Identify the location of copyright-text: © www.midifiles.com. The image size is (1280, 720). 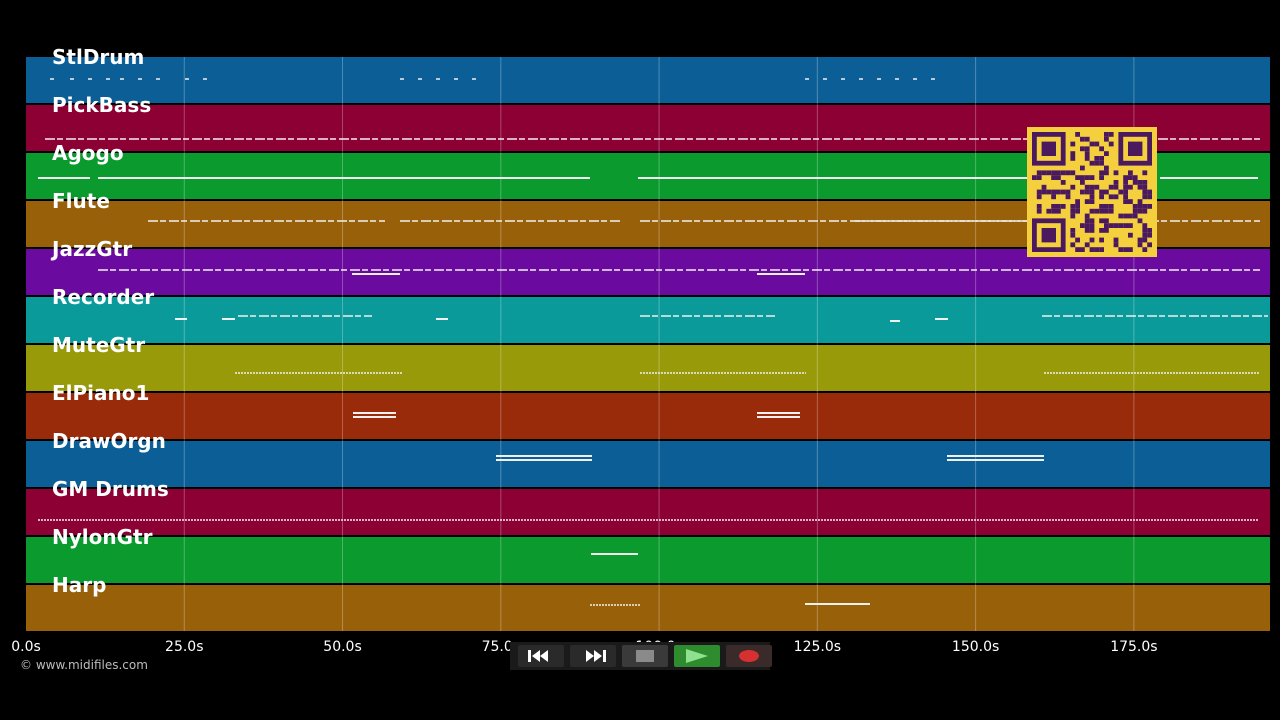
(84, 665).